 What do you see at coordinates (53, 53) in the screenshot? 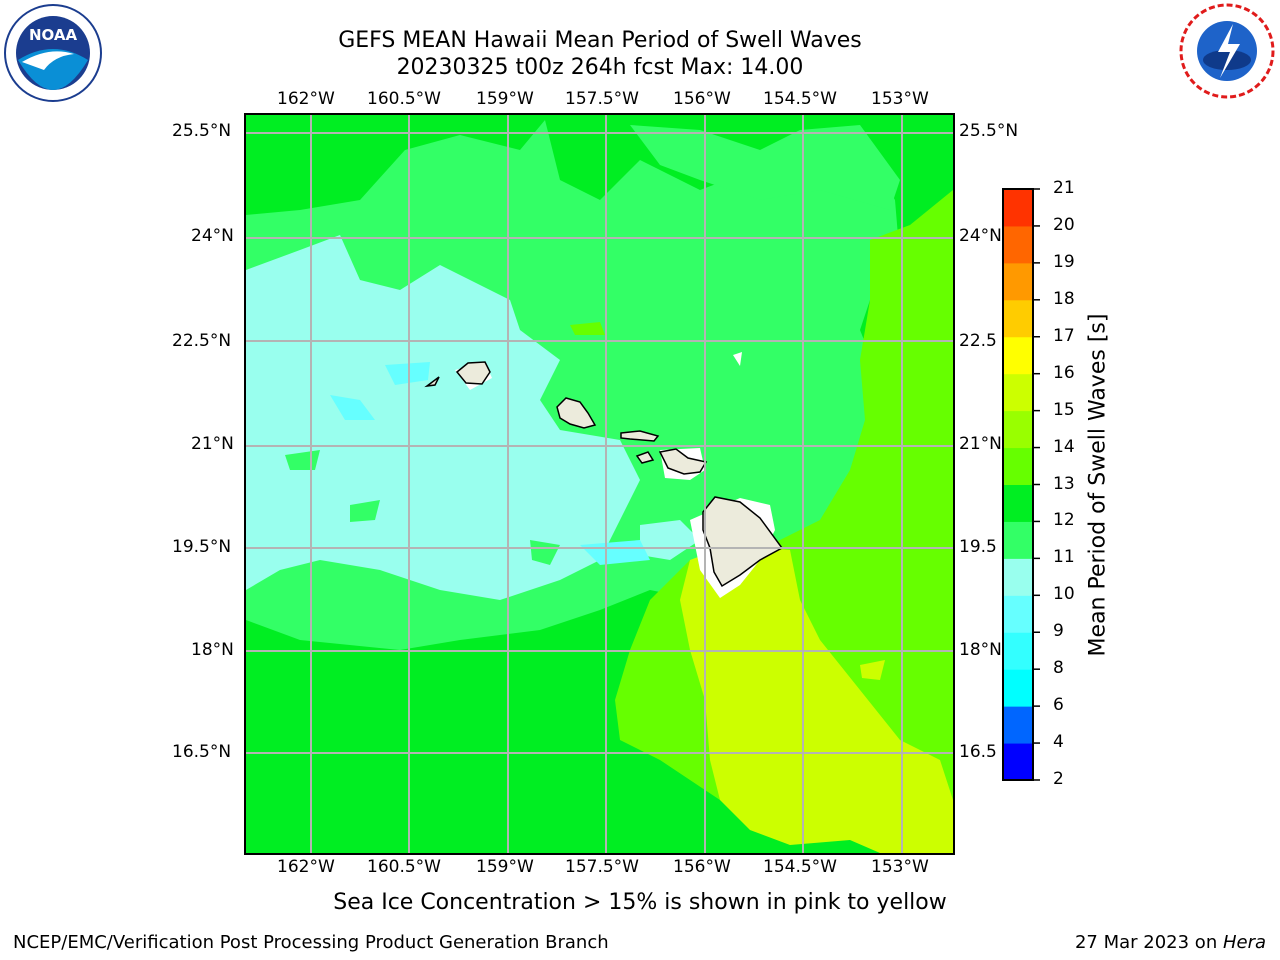
I see `noaa-logo: NOAA` at bounding box center [53, 53].